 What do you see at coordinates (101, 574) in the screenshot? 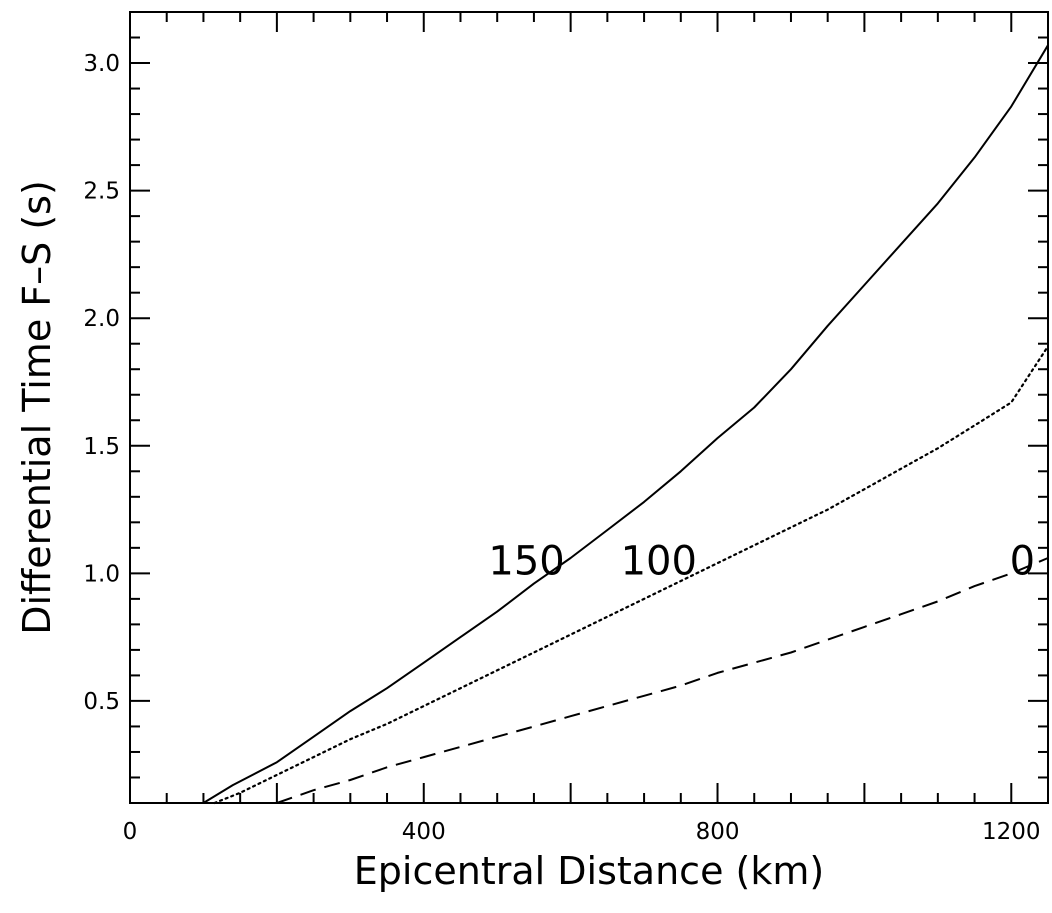
I see `y-tick-label: 1.0` at bounding box center [101, 574].